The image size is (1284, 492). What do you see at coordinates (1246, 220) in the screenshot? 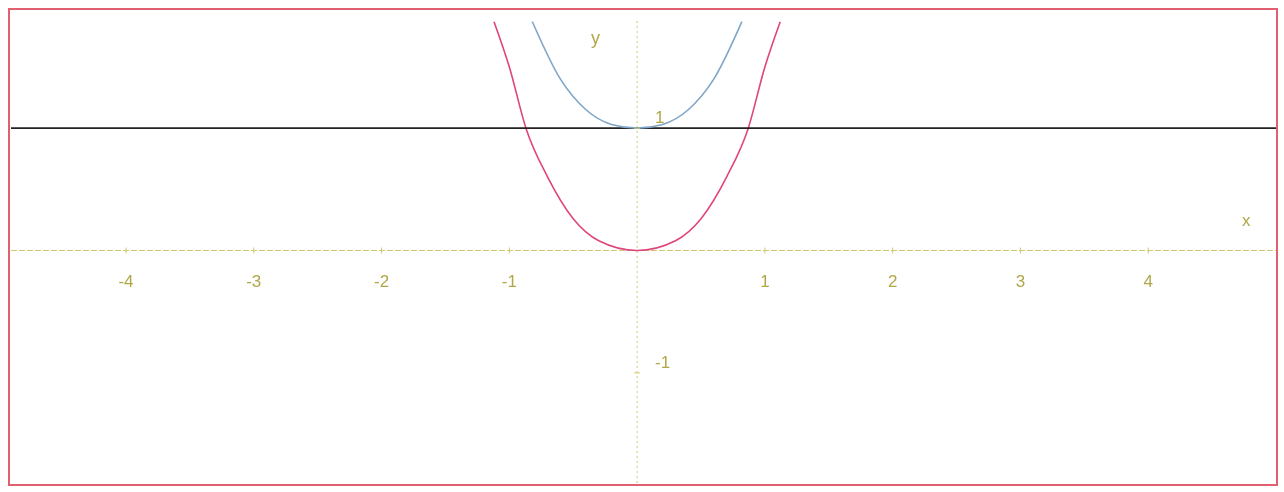
I see `x-axis-title: x` at bounding box center [1246, 220].